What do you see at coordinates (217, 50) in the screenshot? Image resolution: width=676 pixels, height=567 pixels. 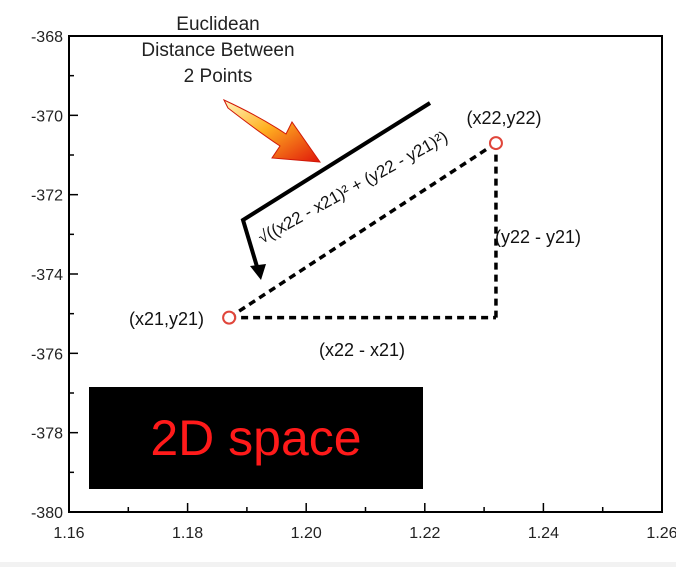 I see `title-line-2: Distance Between` at bounding box center [217, 50].